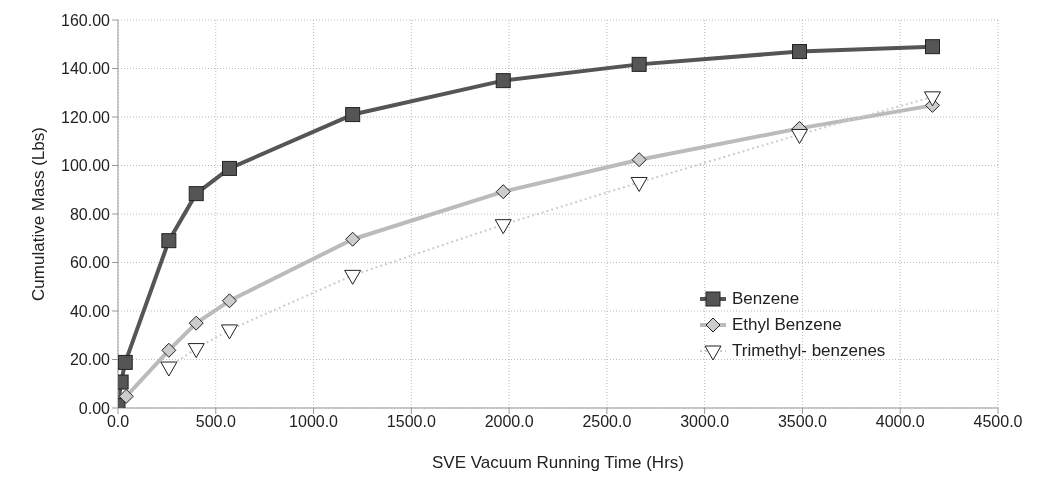  What do you see at coordinates (998, 422) in the screenshot?
I see `x-tick-label: 4500.0` at bounding box center [998, 422].